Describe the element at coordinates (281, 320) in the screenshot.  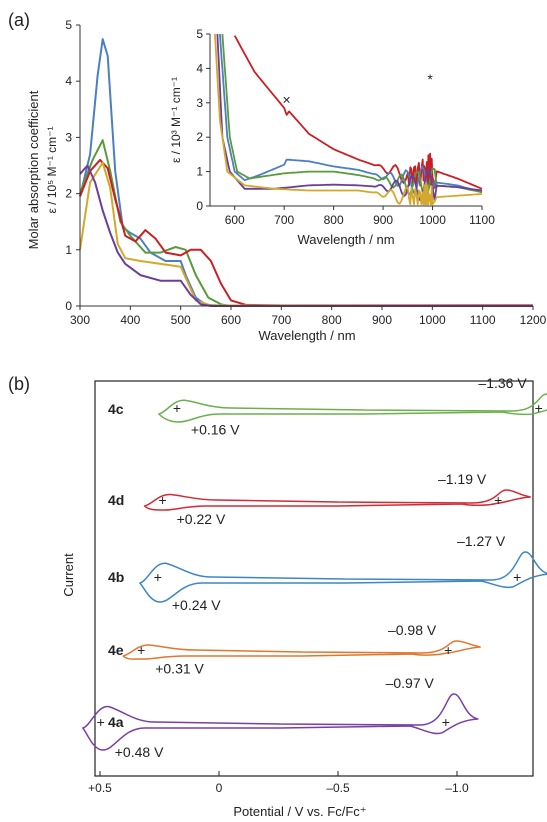
I see `main-x-tick-label: 700` at that location.